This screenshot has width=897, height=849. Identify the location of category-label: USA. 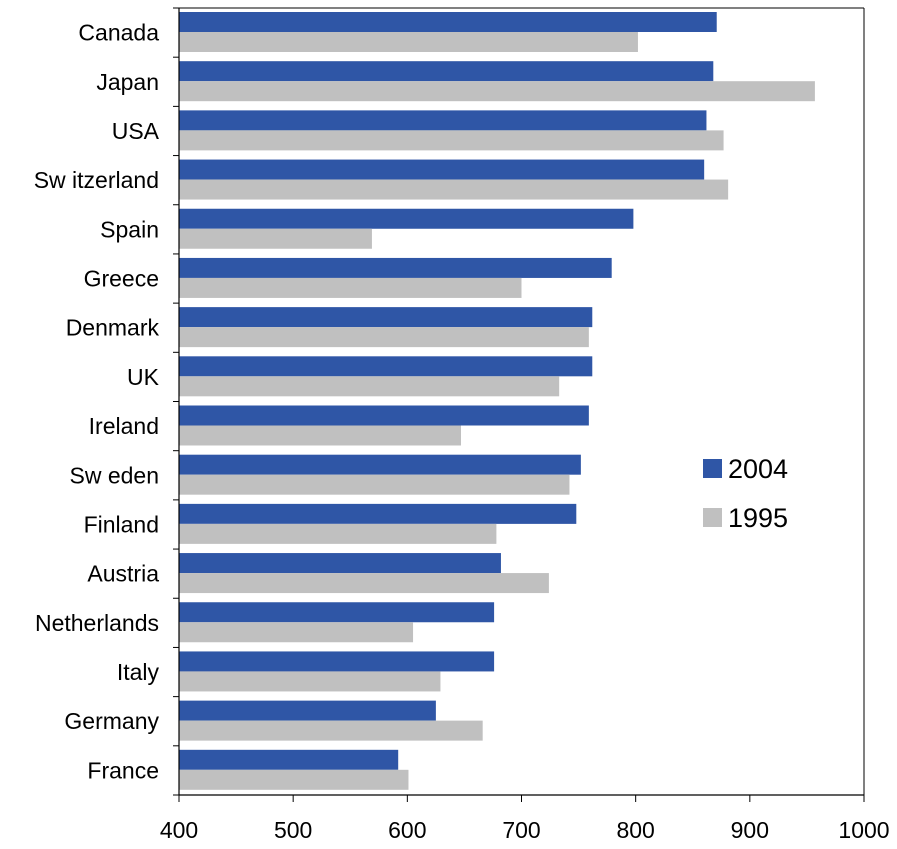
(136, 131).